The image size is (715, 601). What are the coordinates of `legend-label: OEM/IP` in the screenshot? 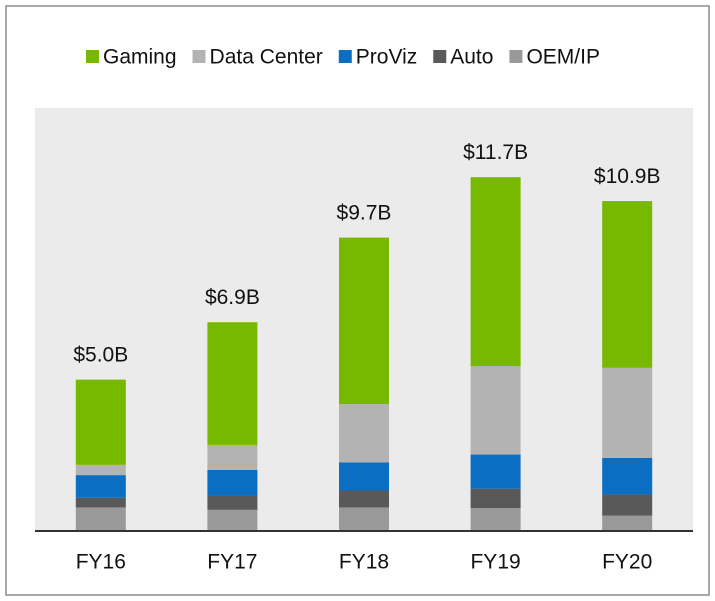 It's located at (563, 57).